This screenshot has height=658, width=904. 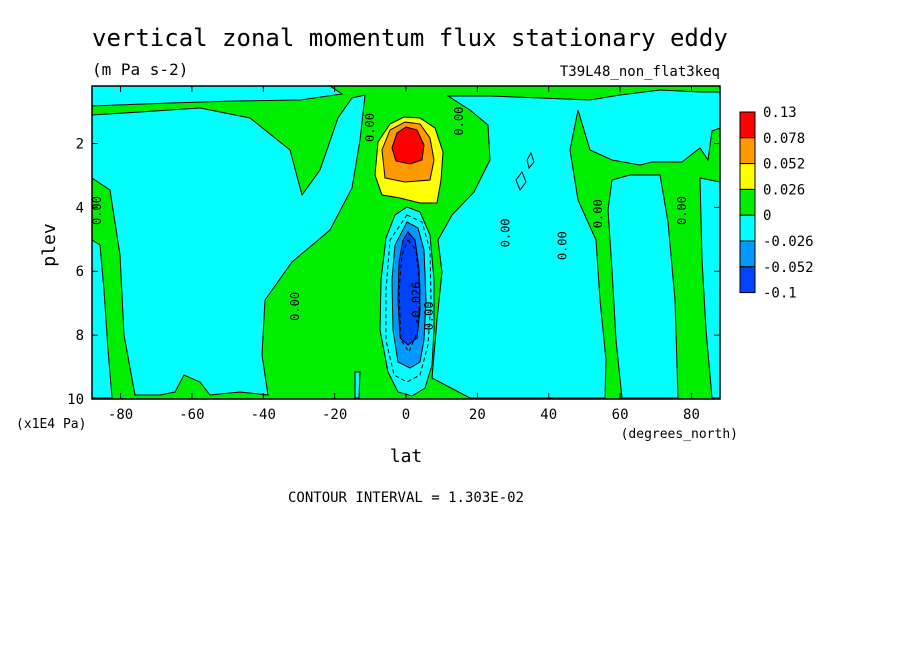 I want to click on y-tick-label: 4, so click(x=80, y=208).